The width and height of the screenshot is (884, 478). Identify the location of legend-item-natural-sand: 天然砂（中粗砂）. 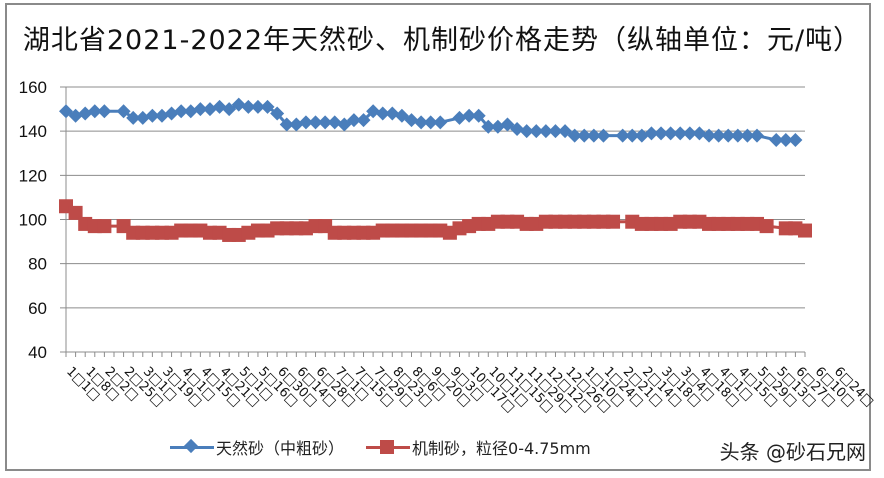
(257, 447).